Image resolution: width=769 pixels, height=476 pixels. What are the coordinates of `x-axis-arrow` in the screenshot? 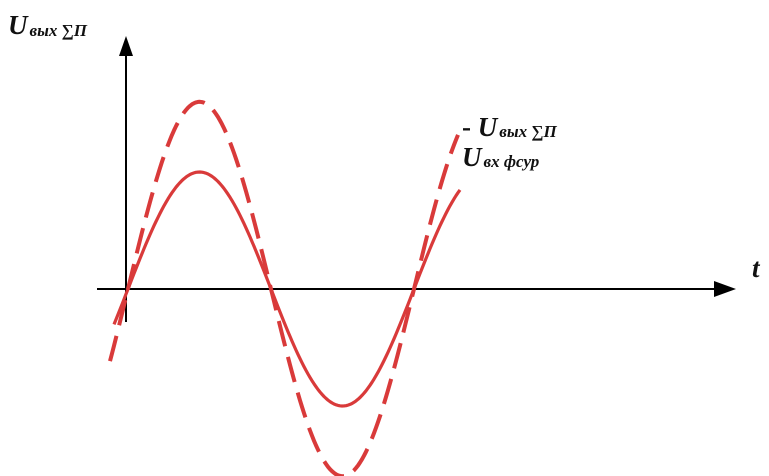 It's located at (725, 289).